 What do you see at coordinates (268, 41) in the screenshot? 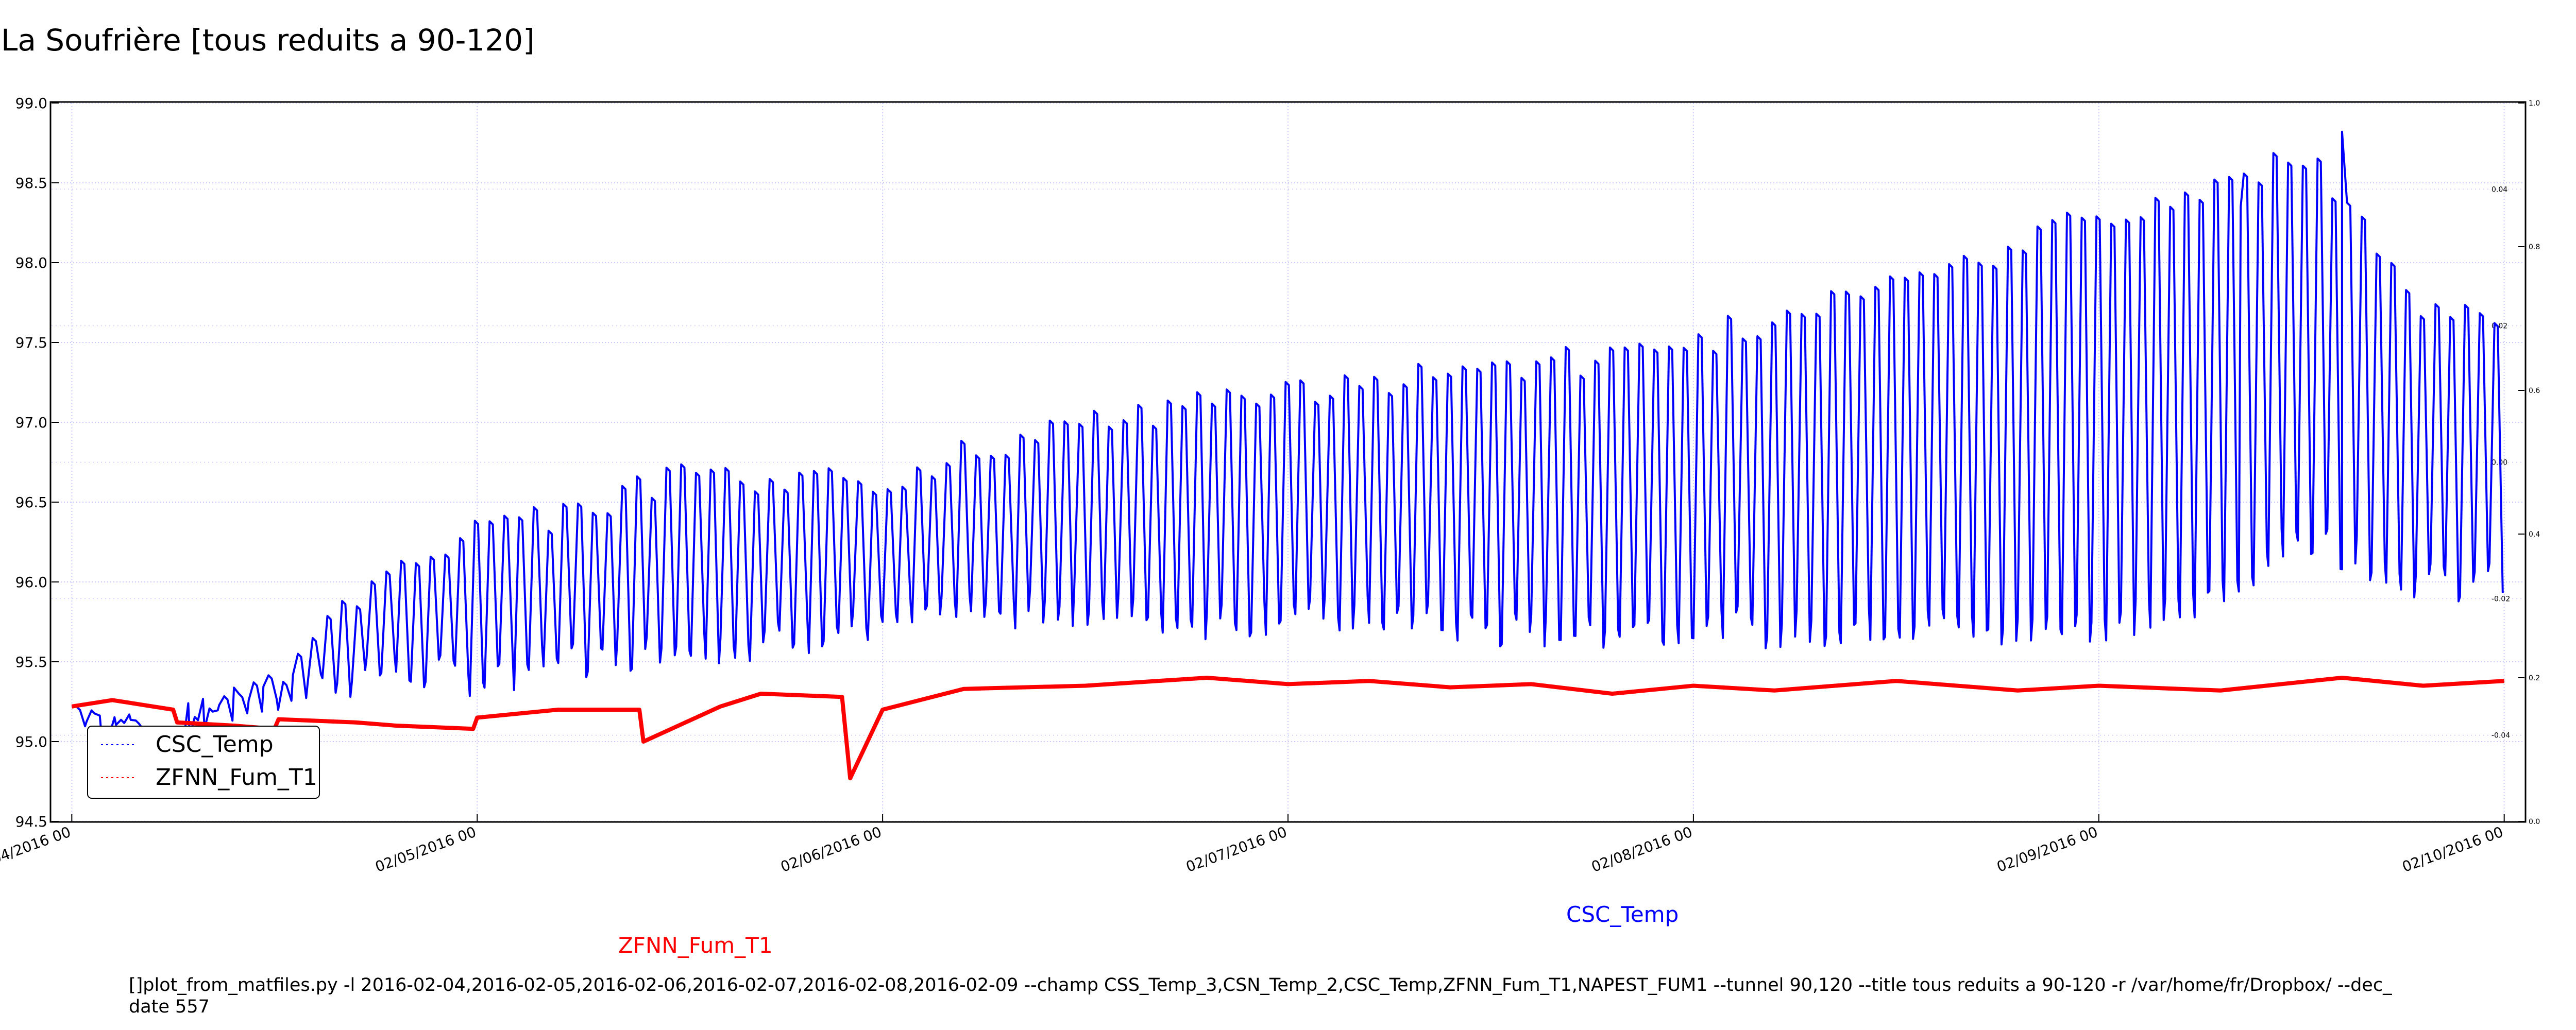
I see `chart-title: La Soufrière [tous reduits a 90-120]` at bounding box center [268, 41].